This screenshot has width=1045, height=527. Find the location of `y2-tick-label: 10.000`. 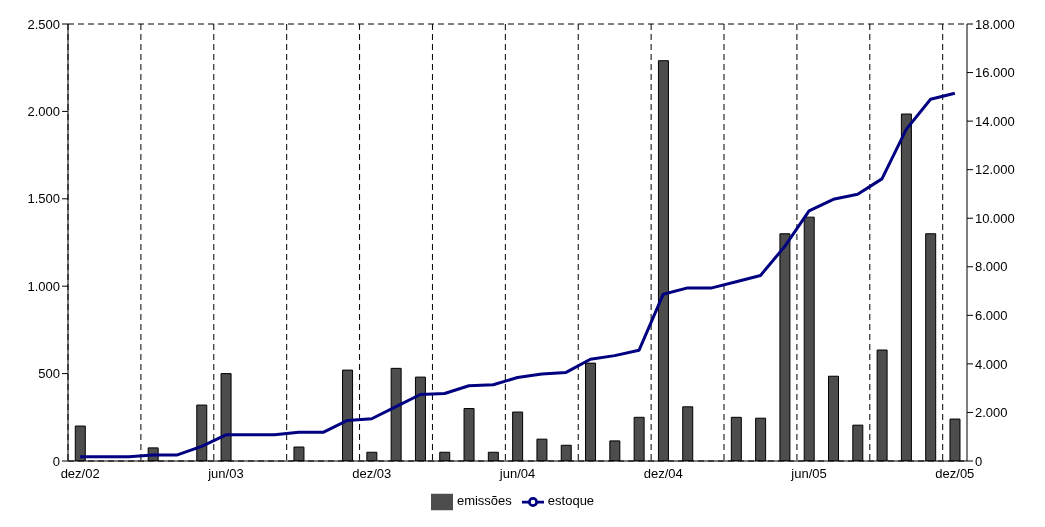

y2-tick-label: 10.000 is located at coordinates (995, 218).